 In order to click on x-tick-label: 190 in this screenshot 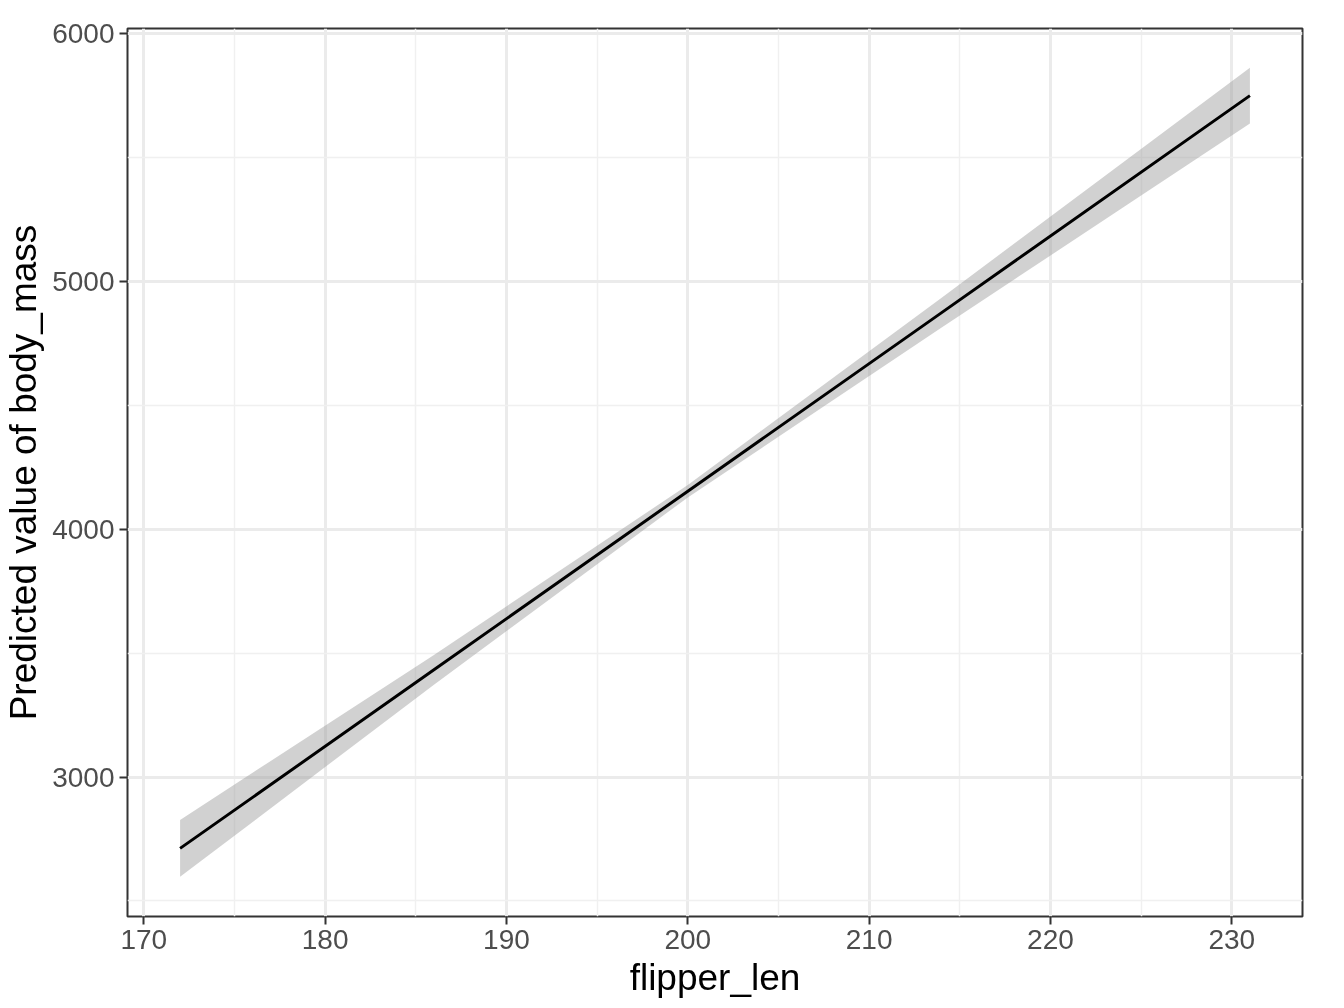, I will do `click(506, 939)`.